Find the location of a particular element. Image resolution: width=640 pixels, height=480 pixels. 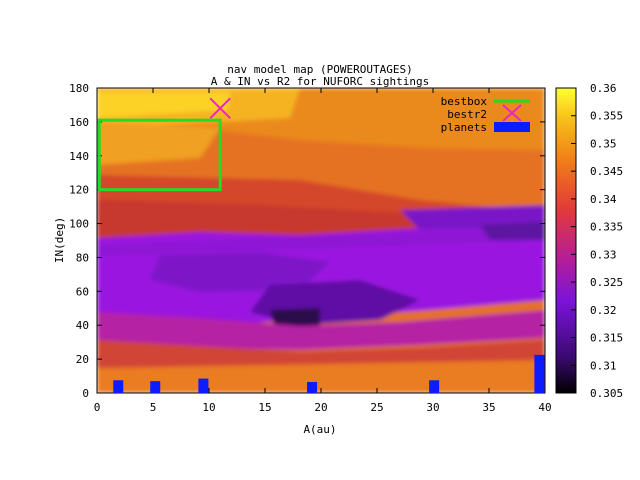

y-tick-label: 100 is located at coordinates (79, 224).